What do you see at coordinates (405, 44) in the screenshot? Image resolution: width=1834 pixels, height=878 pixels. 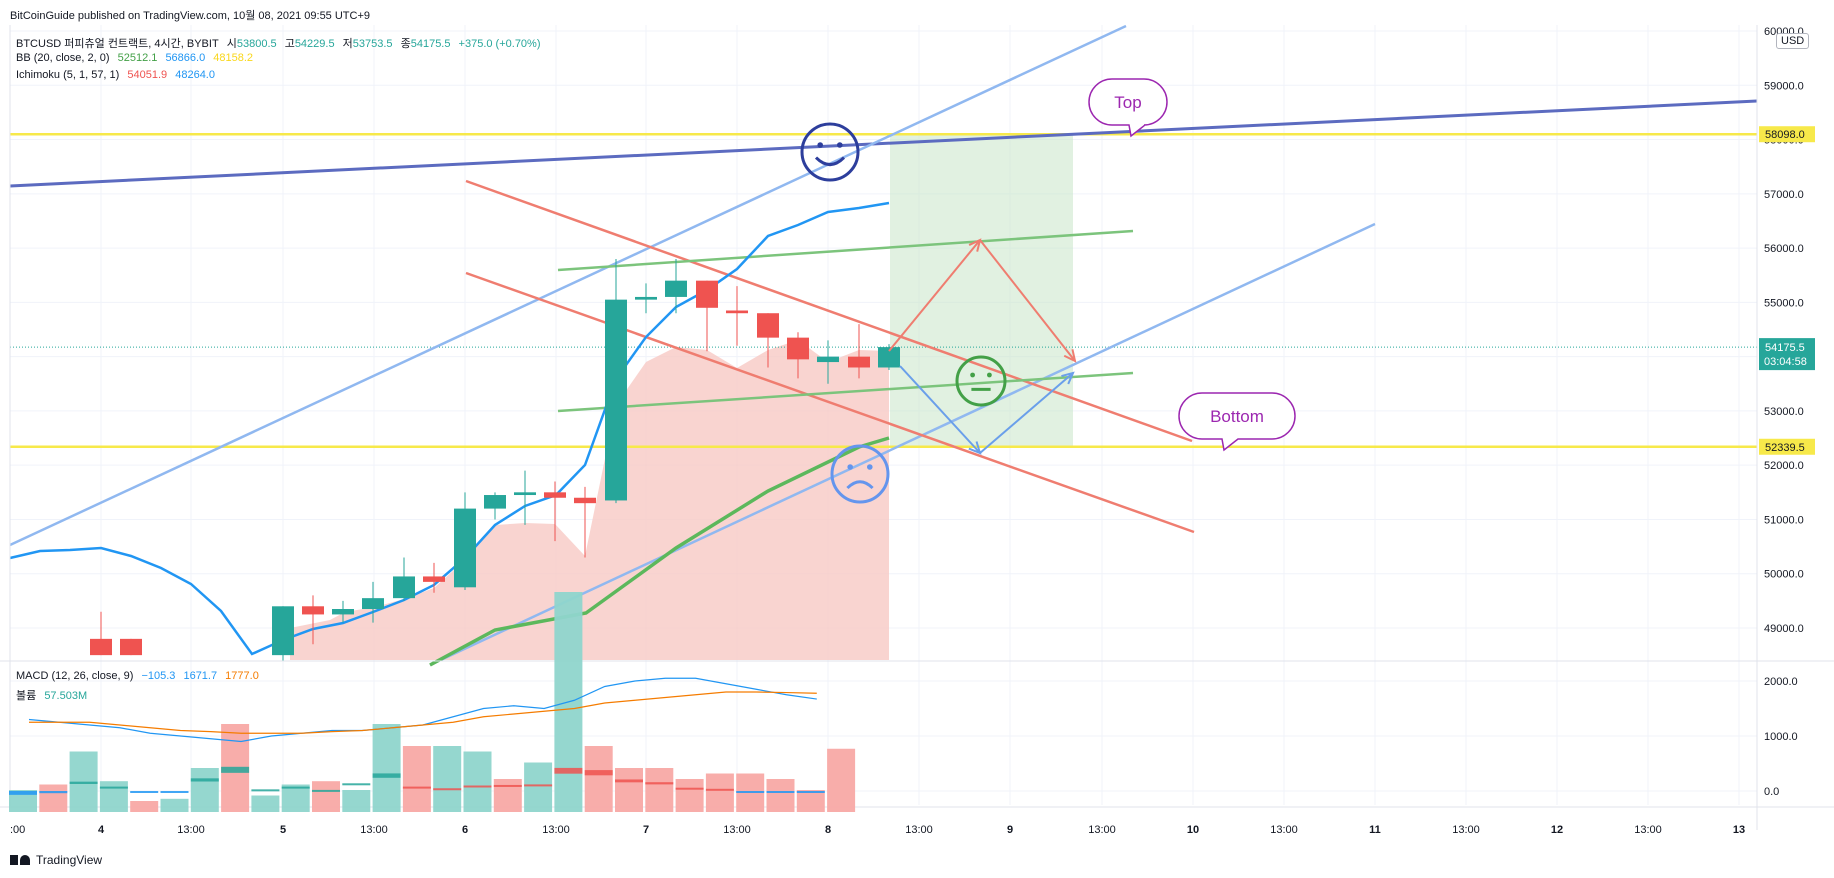 I see `legend-close-label: 종` at bounding box center [405, 44].